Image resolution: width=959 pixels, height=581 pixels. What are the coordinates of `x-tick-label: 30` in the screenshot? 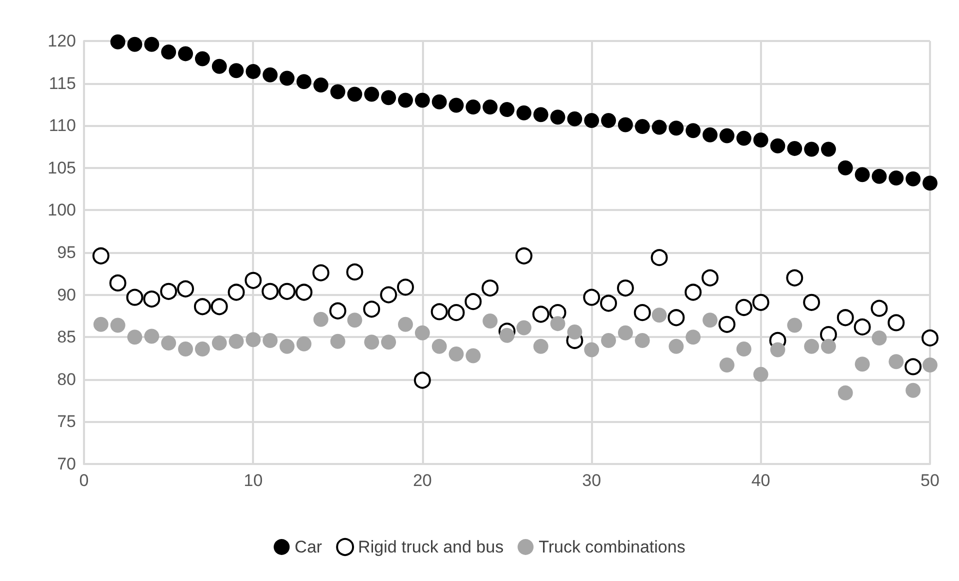 It's located at (592, 480).